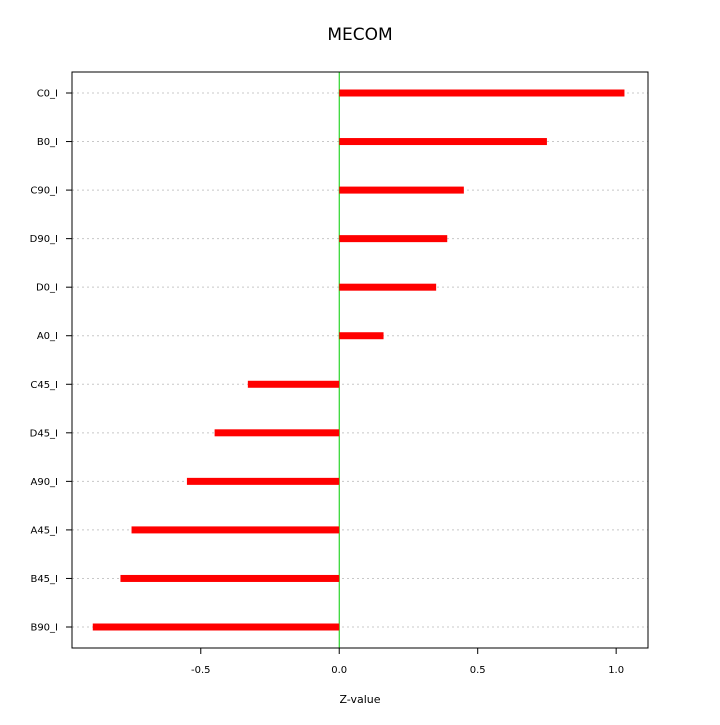 Image resolution: width=720 pixels, height=725 pixels. What do you see at coordinates (393, 239) in the screenshot?
I see `bar-d90-i` at bounding box center [393, 239].